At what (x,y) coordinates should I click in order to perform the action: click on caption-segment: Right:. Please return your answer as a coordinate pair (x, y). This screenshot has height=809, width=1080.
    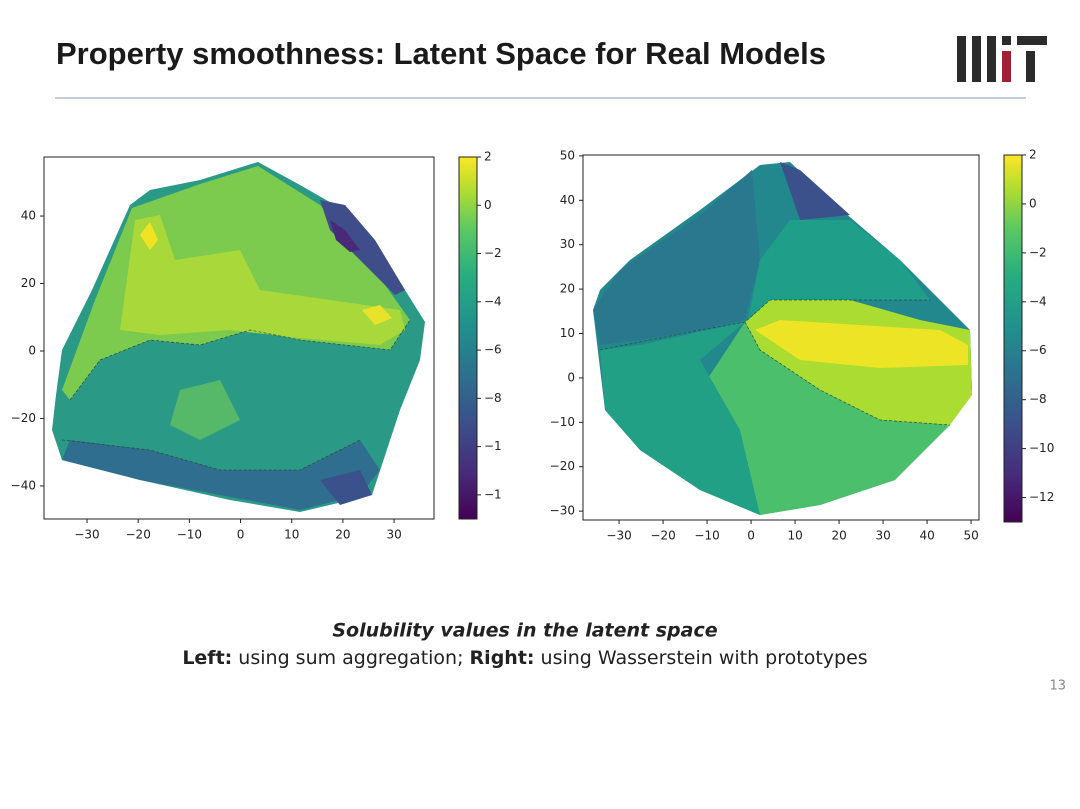
    Looking at the image, I should click on (502, 658).